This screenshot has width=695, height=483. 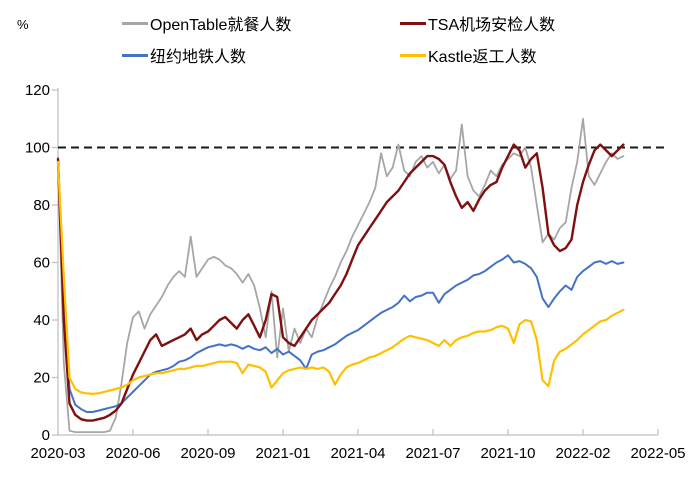 I want to click on x-tick-label: 2021-10, so click(x=507, y=453).